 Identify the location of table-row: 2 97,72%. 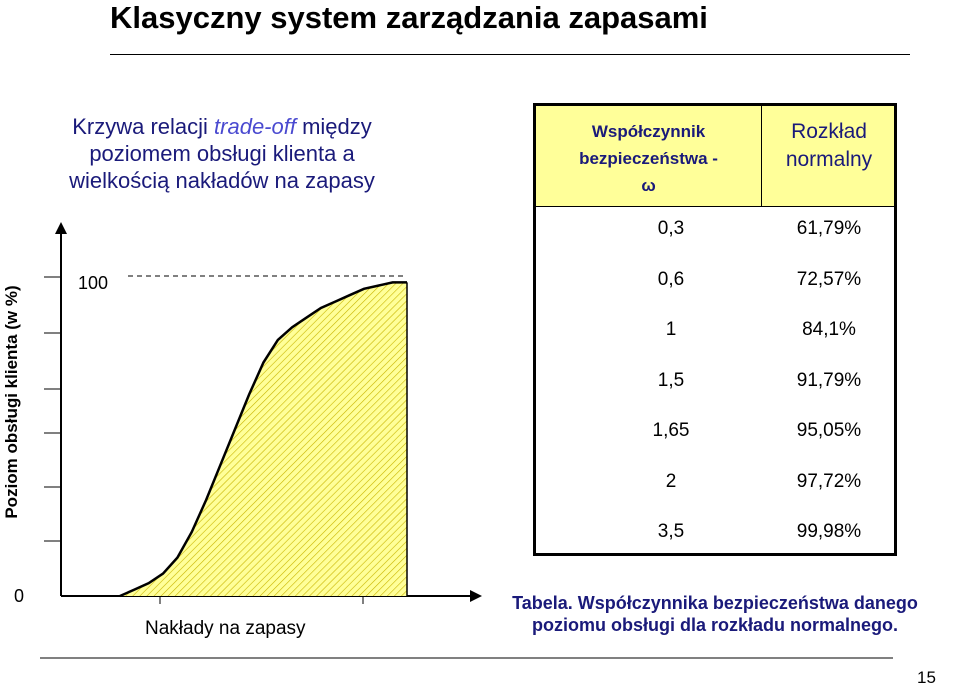
(715, 484).